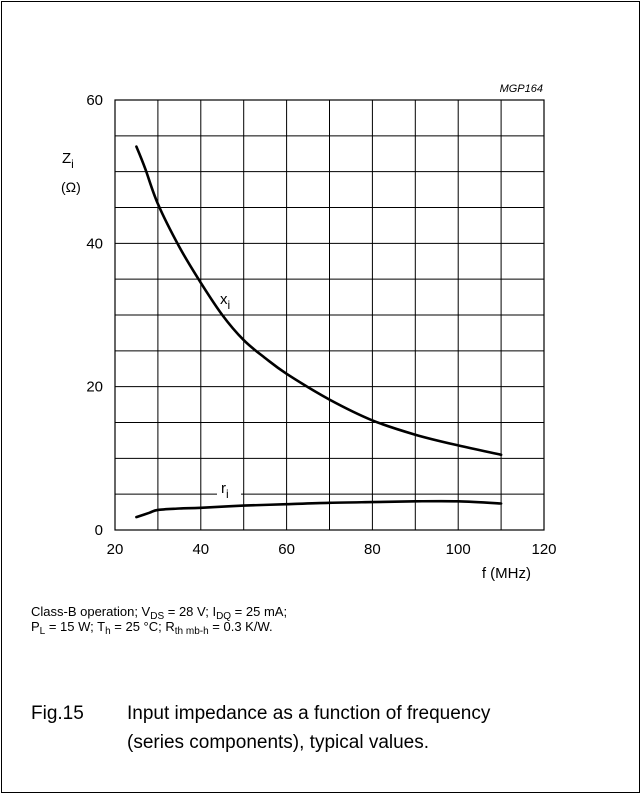 Image resolution: width=641 pixels, height=794 pixels. Describe the element at coordinates (225, 490) in the screenshot. I see `series-label-ri: ri` at that location.